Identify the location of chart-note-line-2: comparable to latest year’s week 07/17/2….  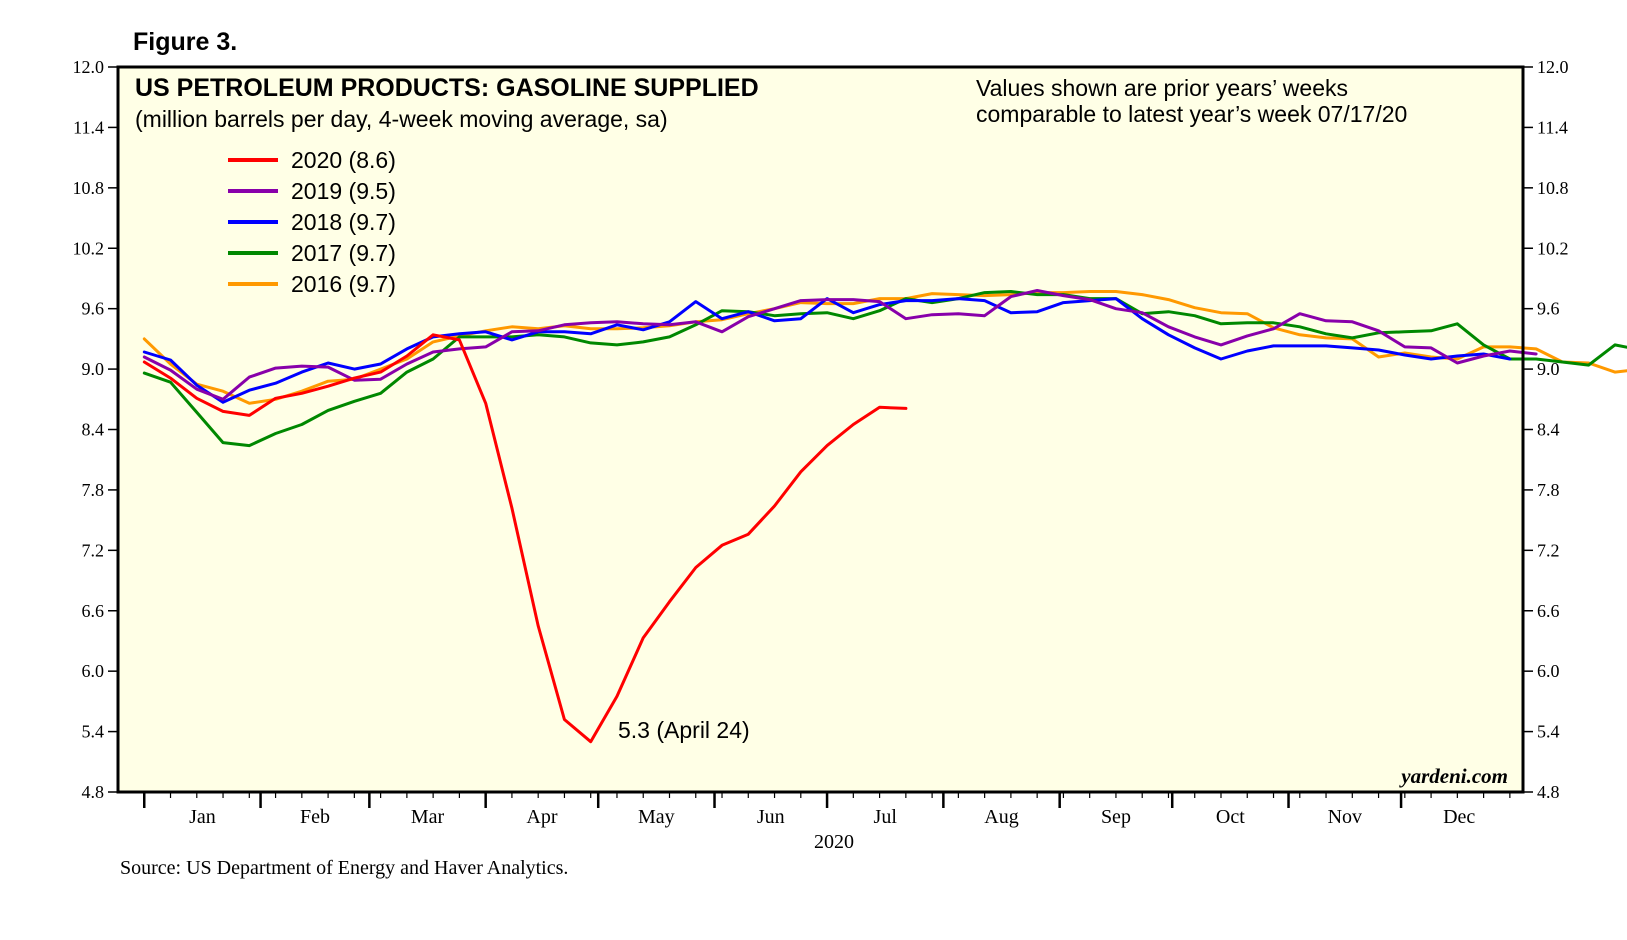
(1191, 114).